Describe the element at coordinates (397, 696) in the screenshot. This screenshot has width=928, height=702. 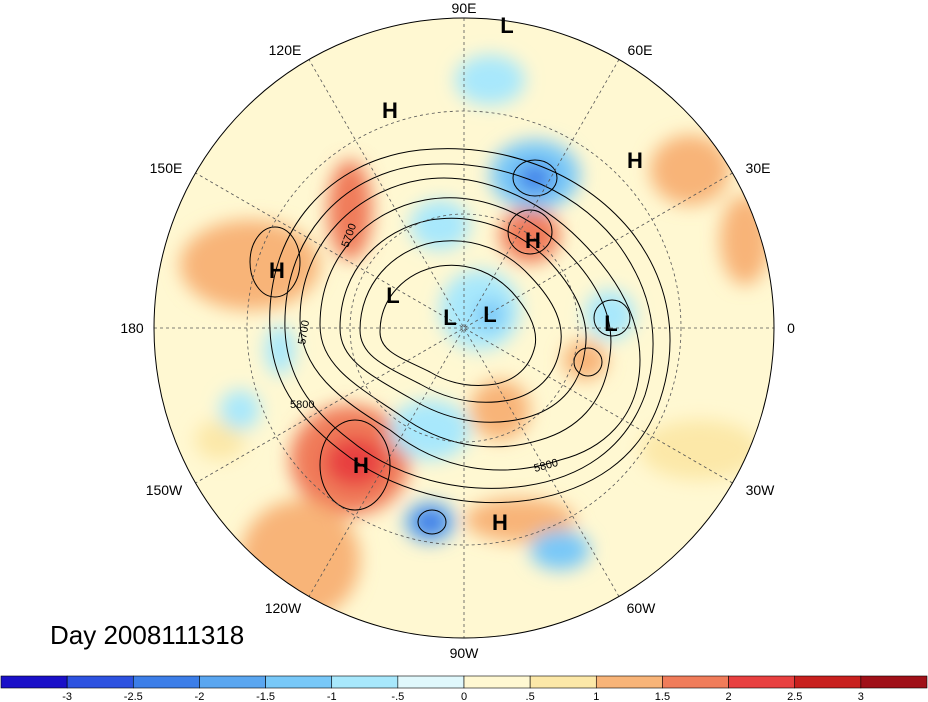
I see `colorbar-tick-label: -.5` at that location.